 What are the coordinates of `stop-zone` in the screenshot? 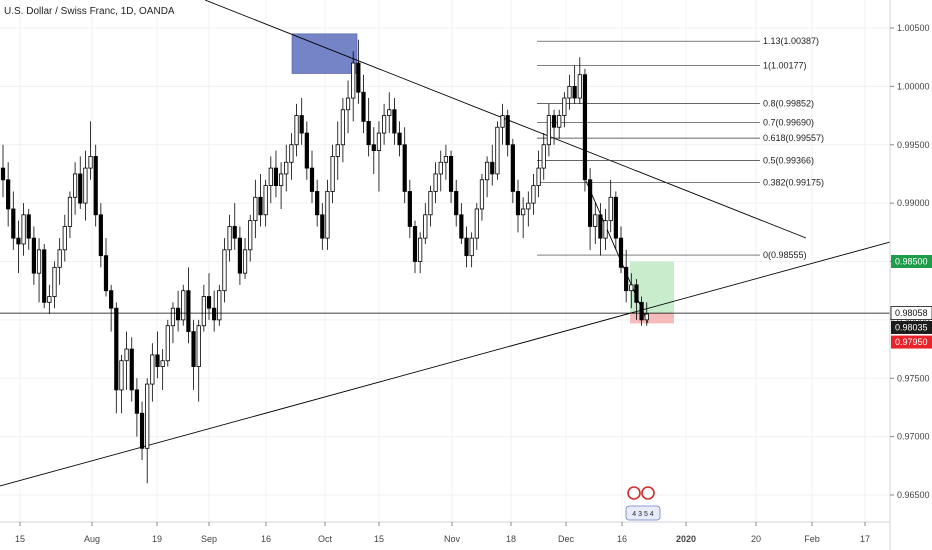 It's located at (652, 318).